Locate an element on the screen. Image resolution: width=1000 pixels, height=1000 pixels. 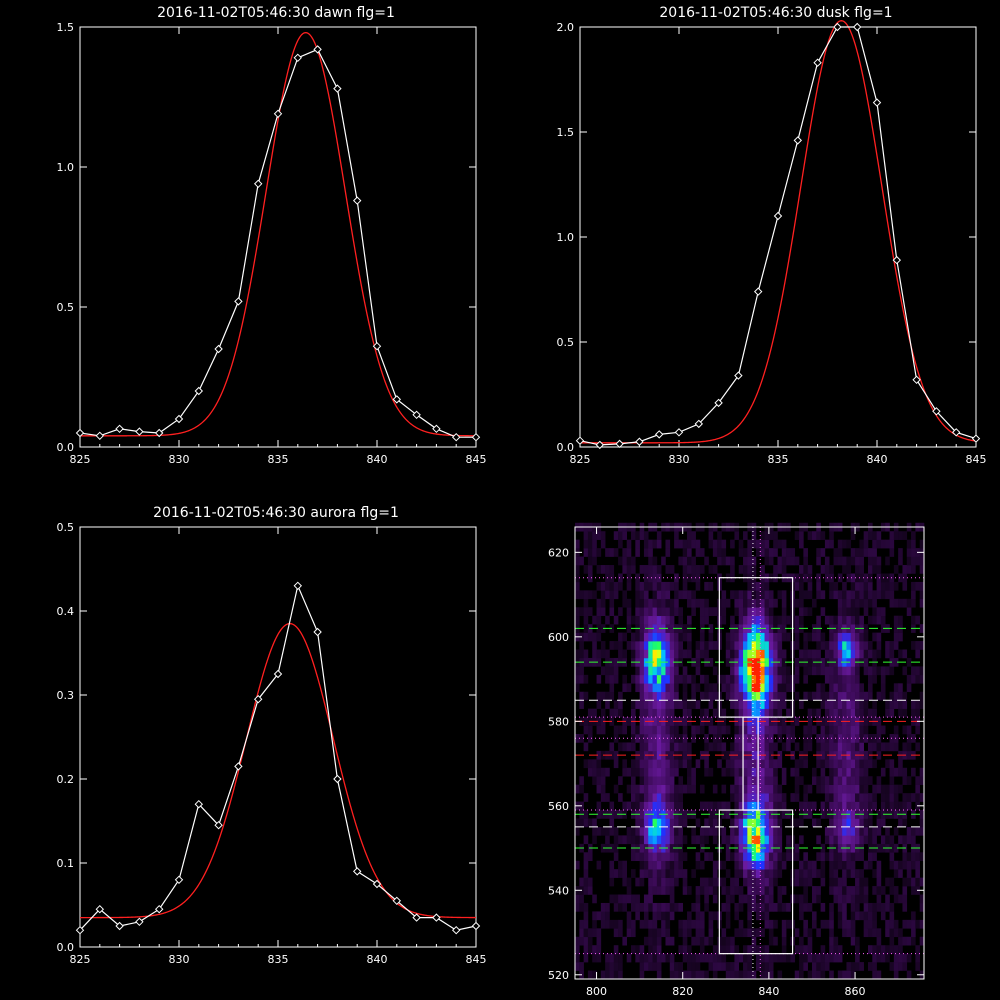
x-tick-label: 845 is located at coordinates (976, 459).